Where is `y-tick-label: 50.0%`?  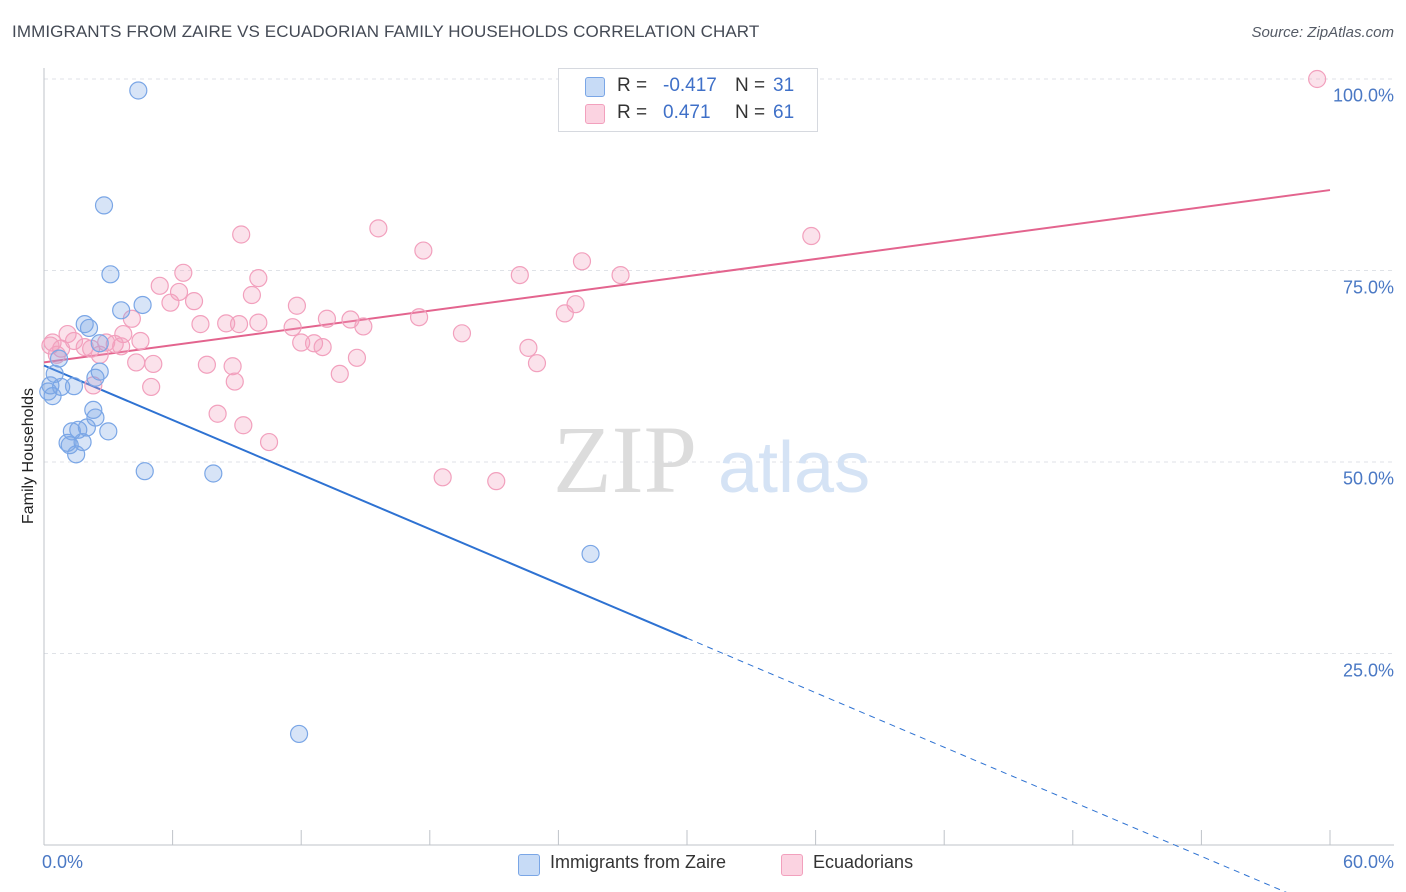
y-tick-label: 50.0% is located at coordinates (1368, 478).